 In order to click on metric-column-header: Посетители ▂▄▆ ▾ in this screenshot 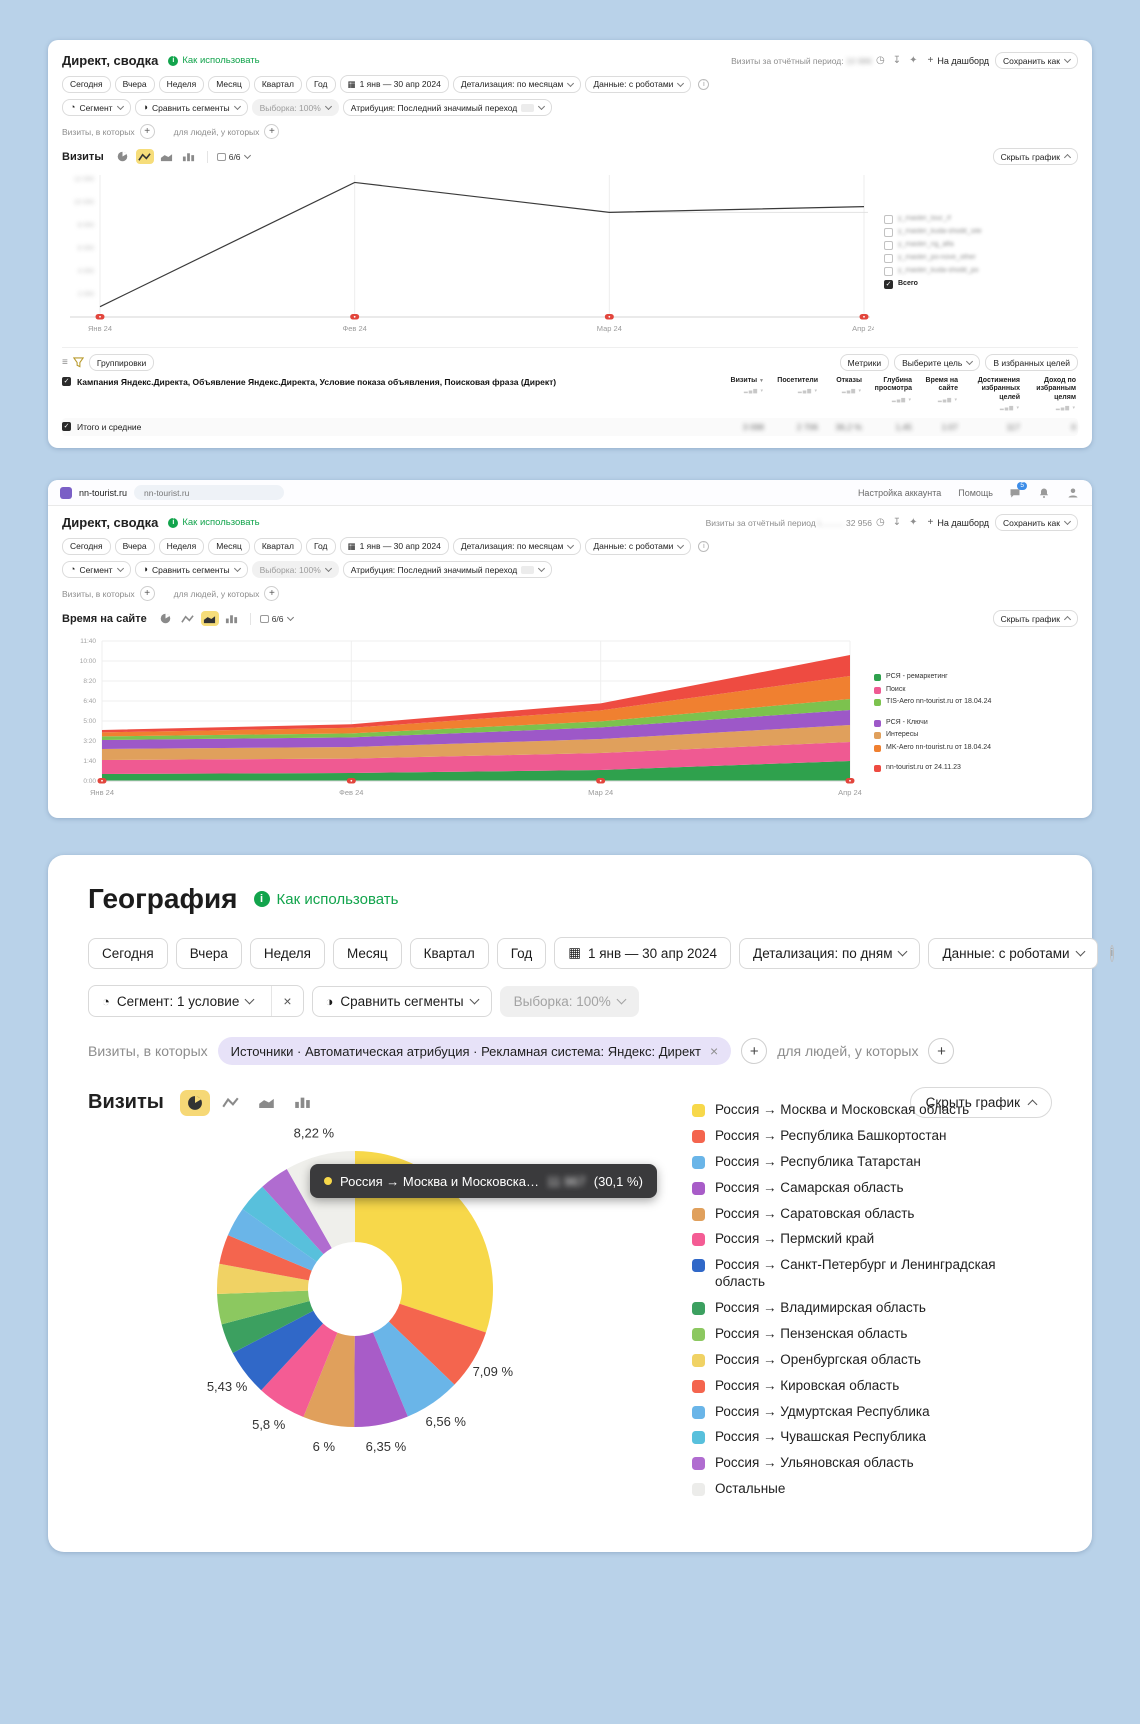, I will do `click(793, 394)`.